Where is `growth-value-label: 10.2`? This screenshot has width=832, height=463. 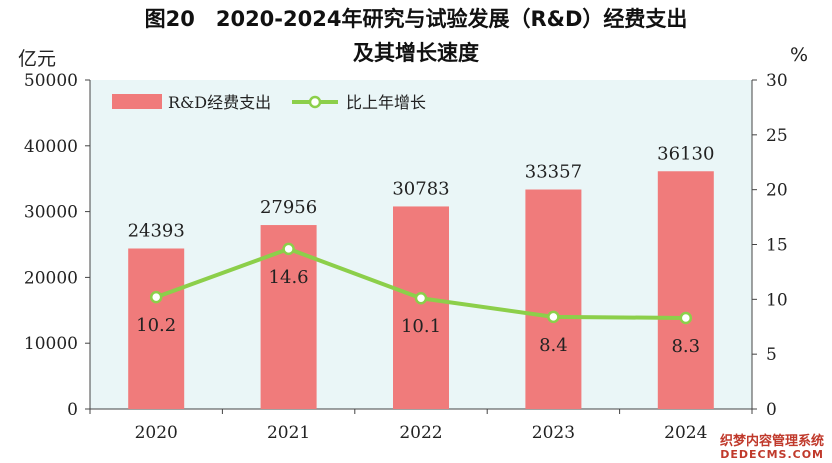
growth-value-label: 10.2 is located at coordinates (156, 325).